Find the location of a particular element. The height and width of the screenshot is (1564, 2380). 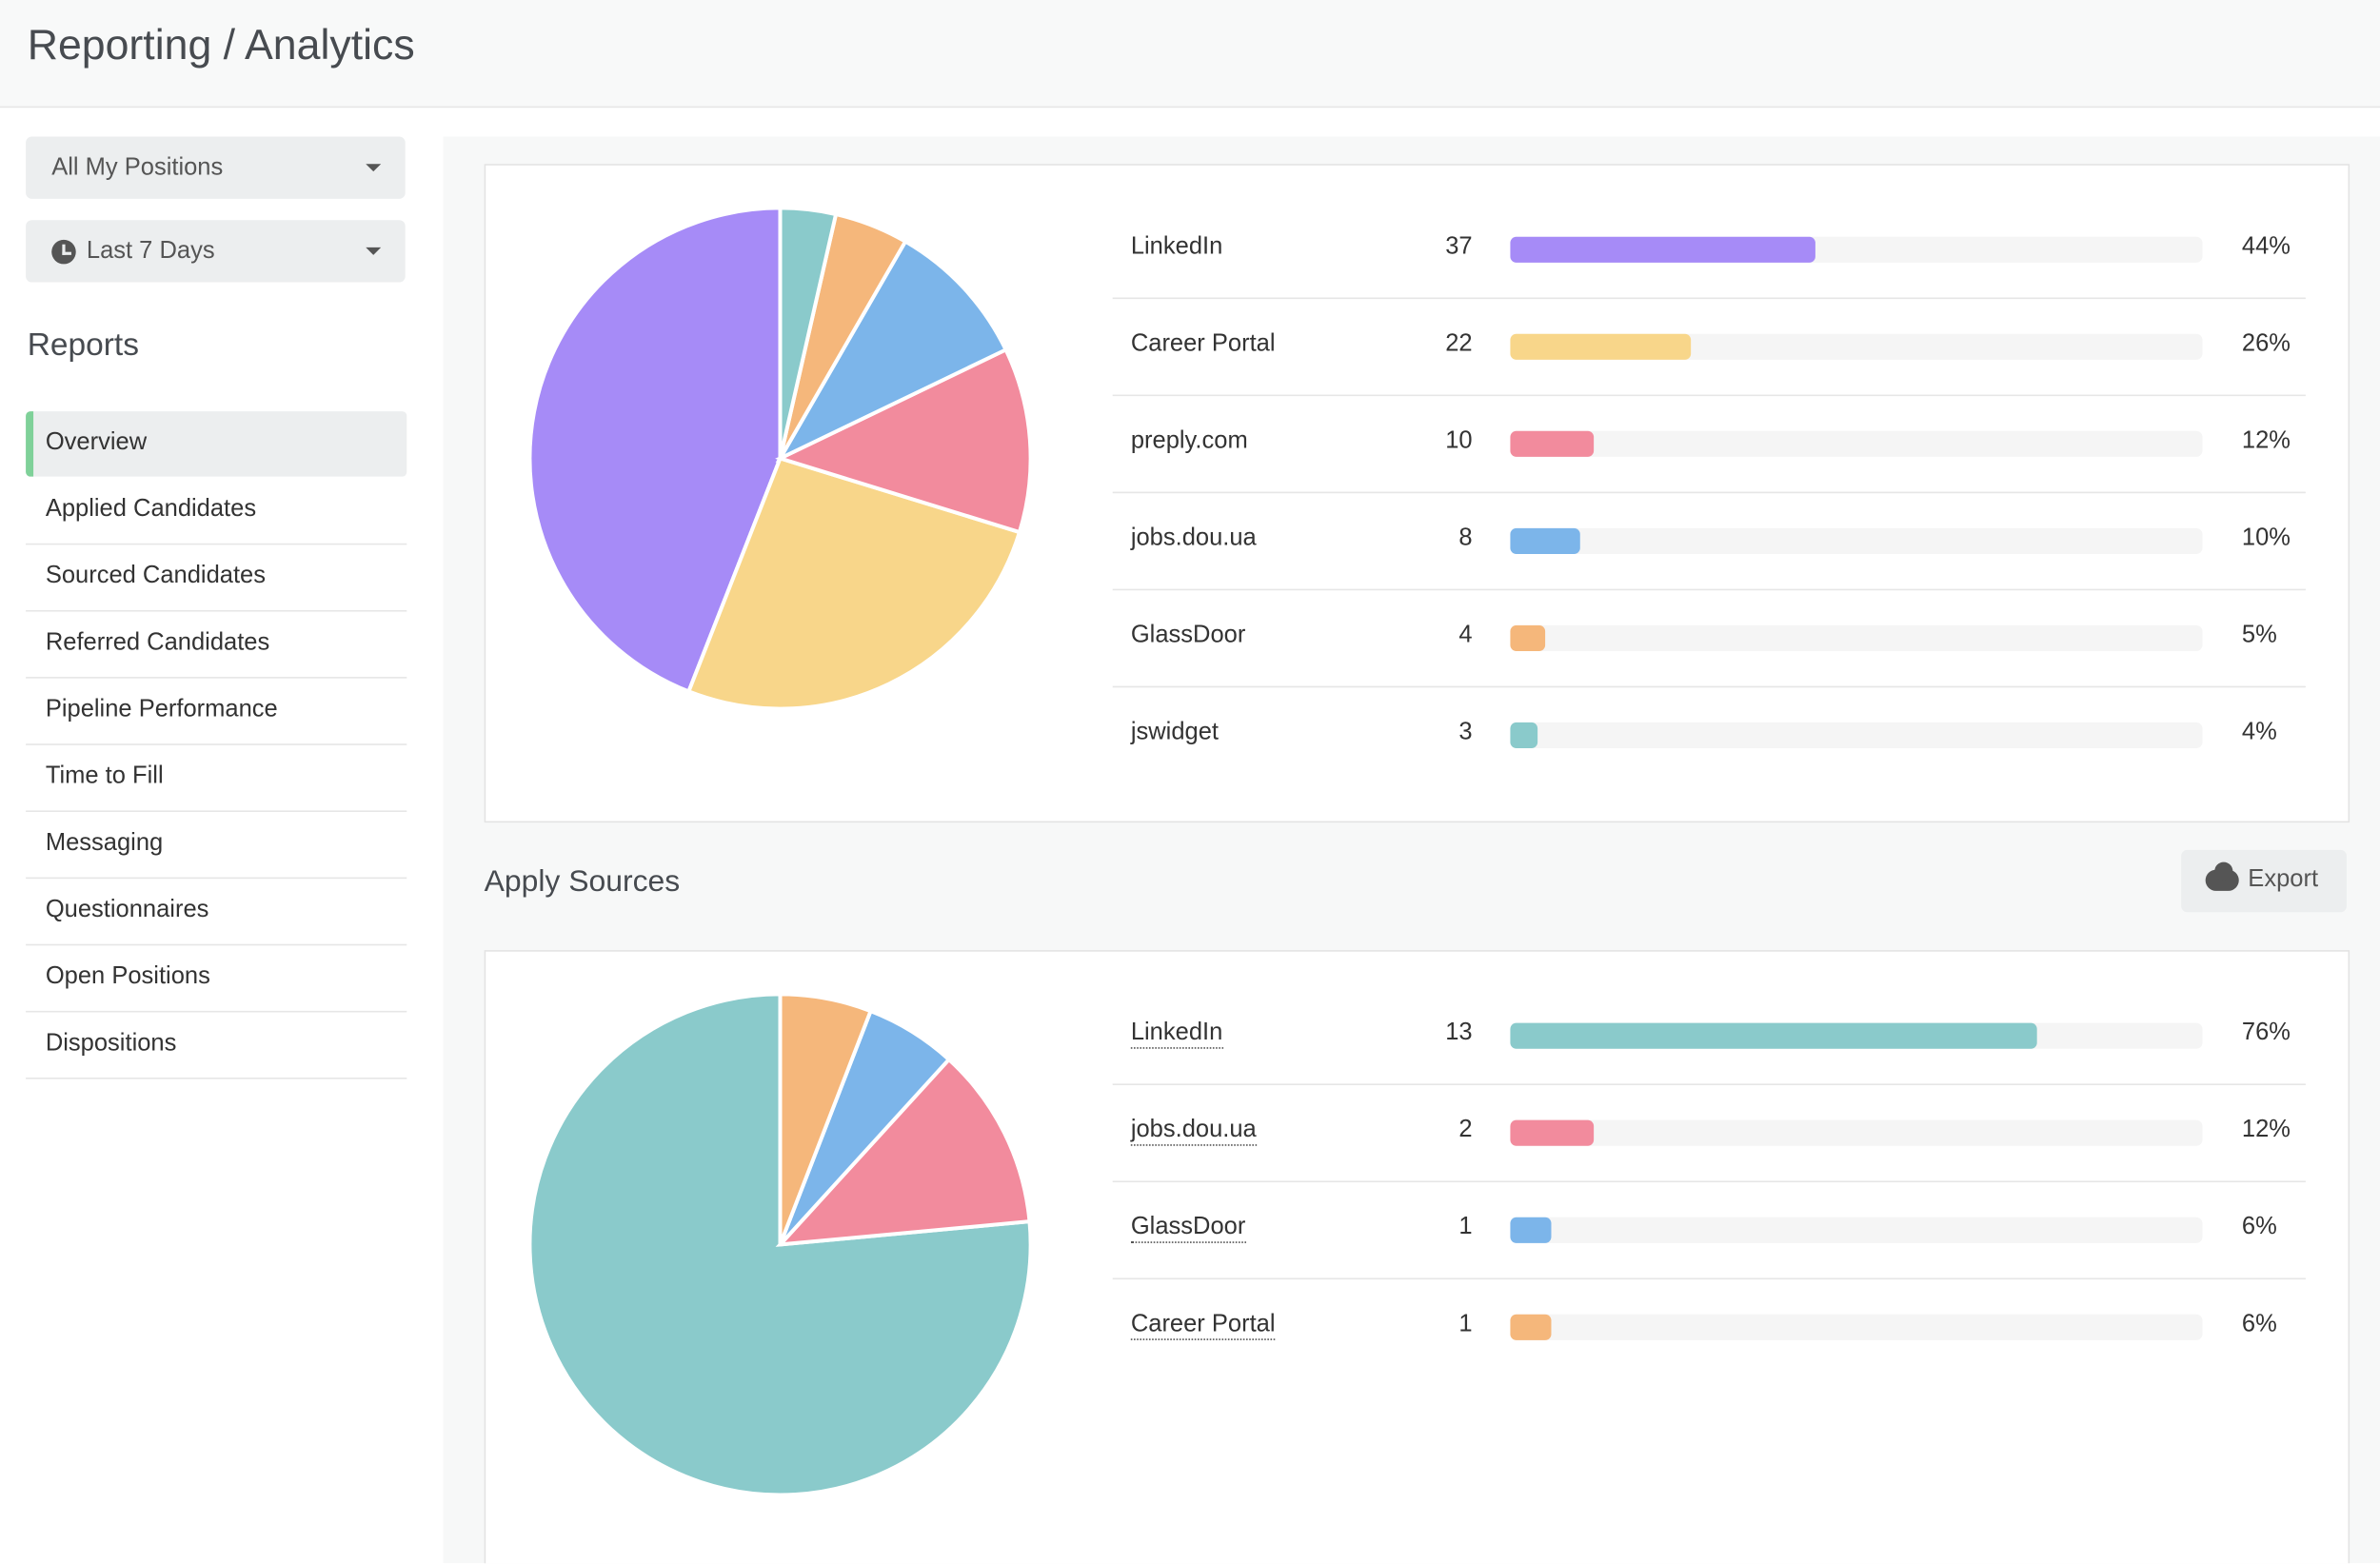

menu-item: Pipeline Performance is located at coordinates (216, 712).